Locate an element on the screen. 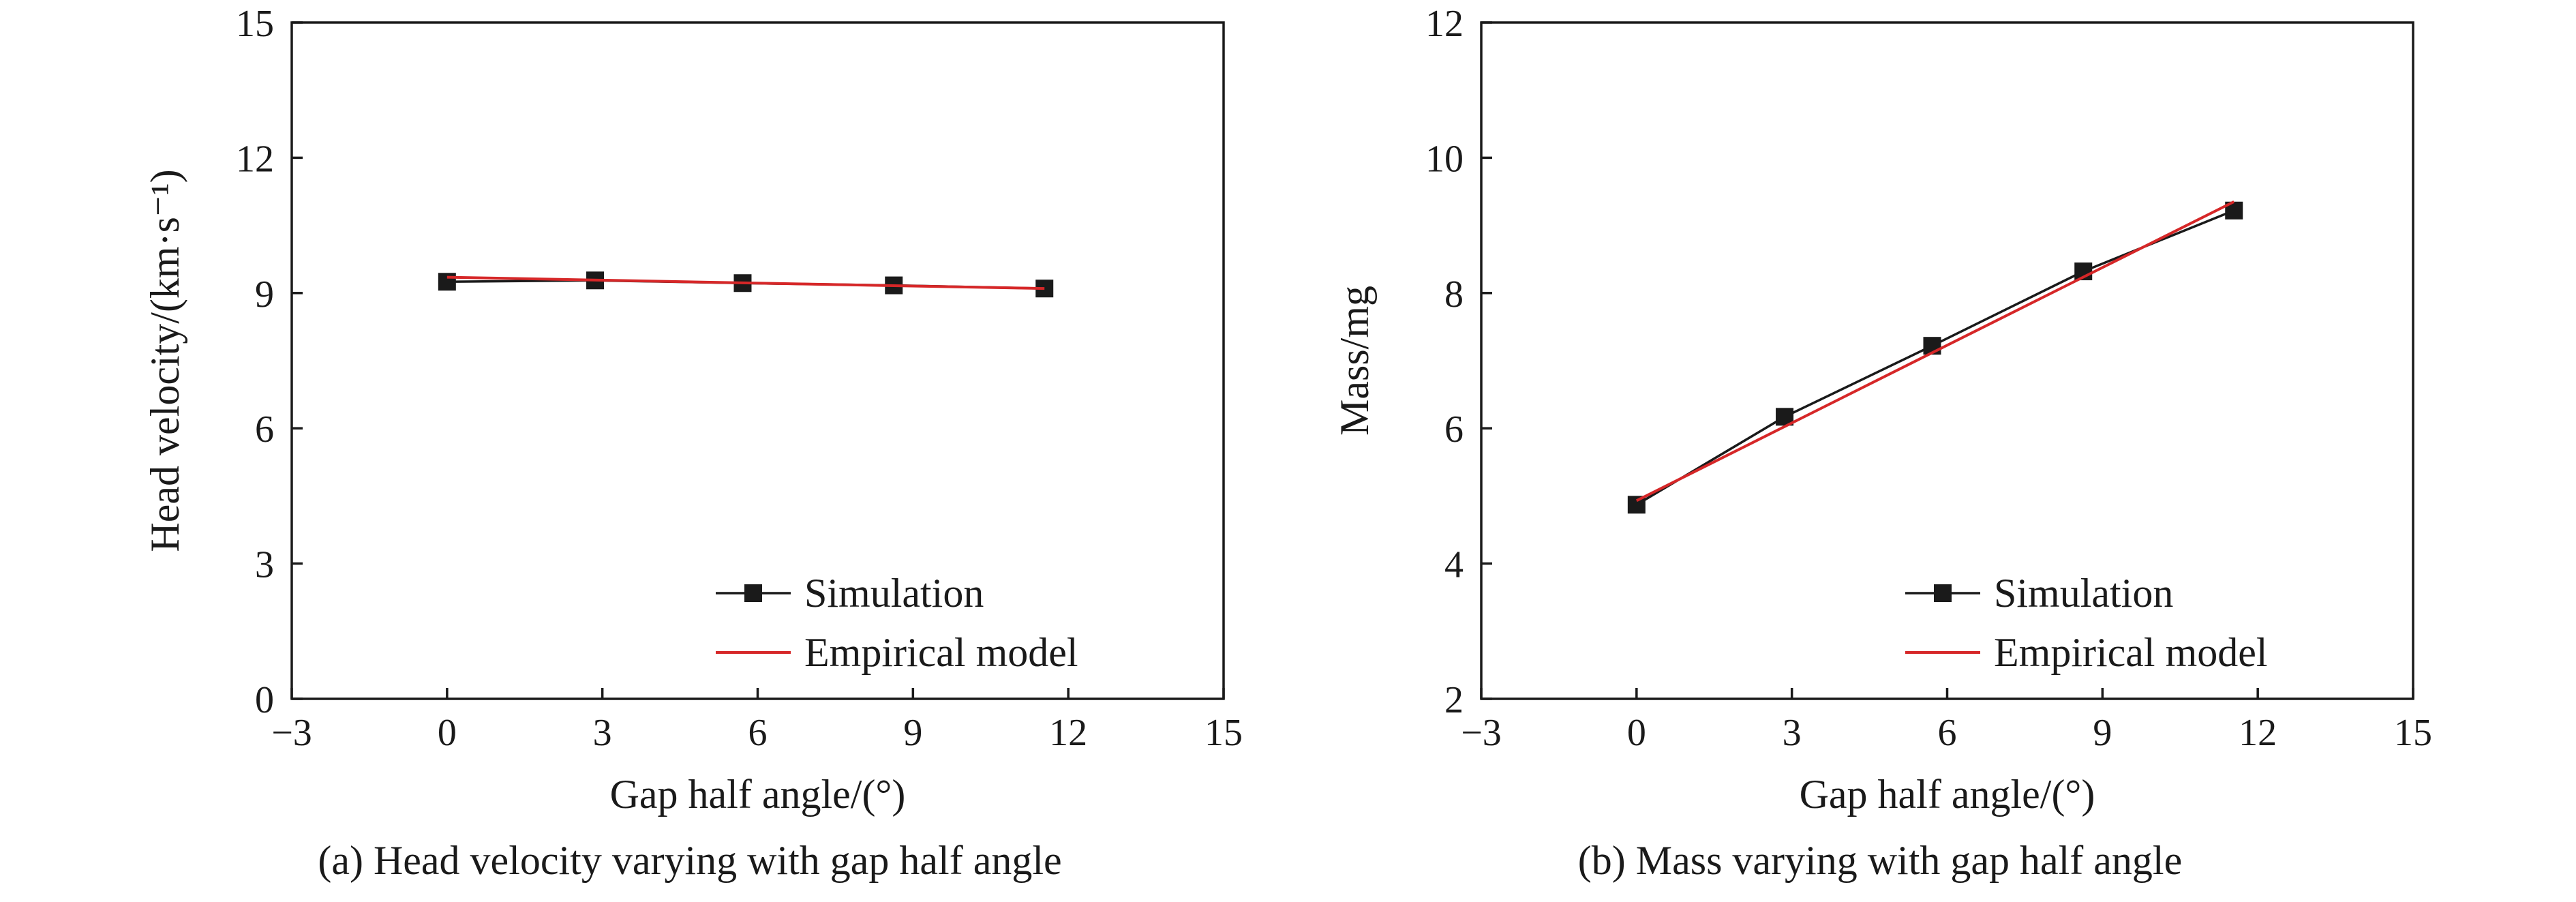  y-tick-label: 4 is located at coordinates (1454, 565).